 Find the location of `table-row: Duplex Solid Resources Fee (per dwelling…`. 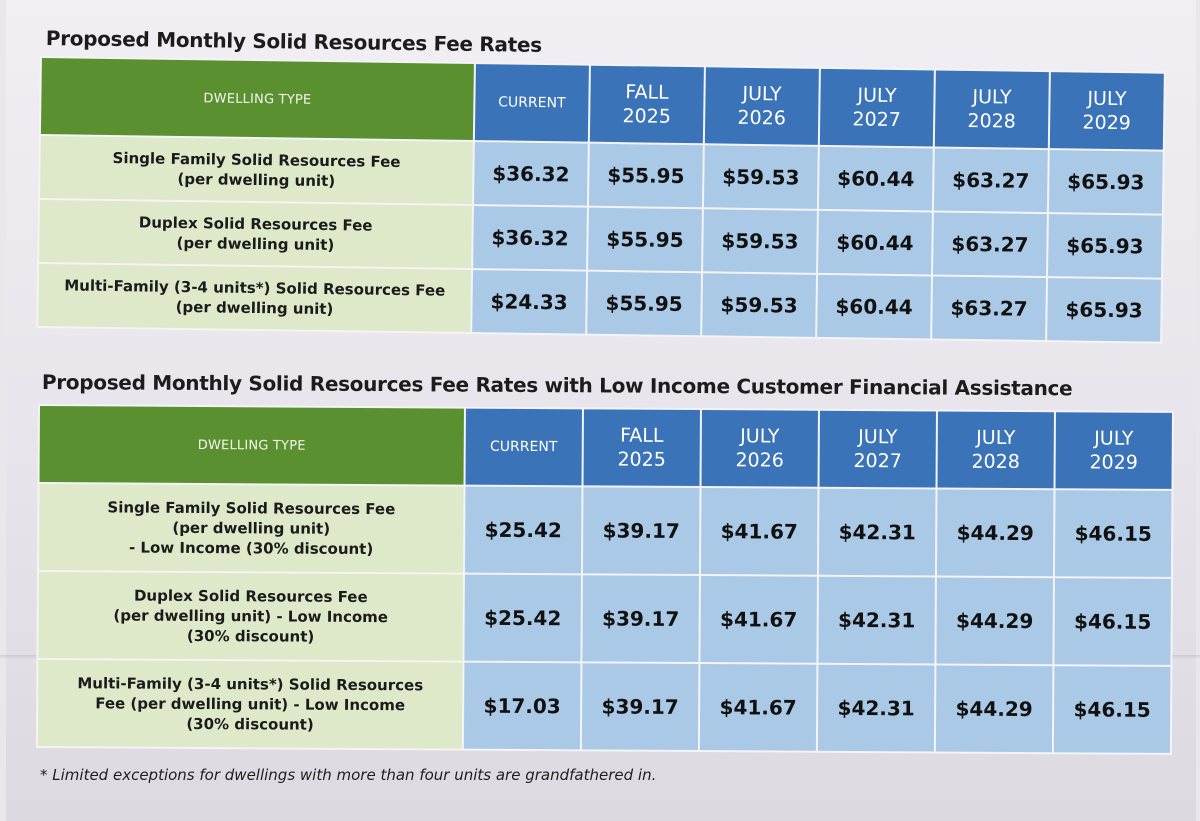

table-row: Duplex Solid Resources Fee (per dwelling… is located at coordinates (604, 618).